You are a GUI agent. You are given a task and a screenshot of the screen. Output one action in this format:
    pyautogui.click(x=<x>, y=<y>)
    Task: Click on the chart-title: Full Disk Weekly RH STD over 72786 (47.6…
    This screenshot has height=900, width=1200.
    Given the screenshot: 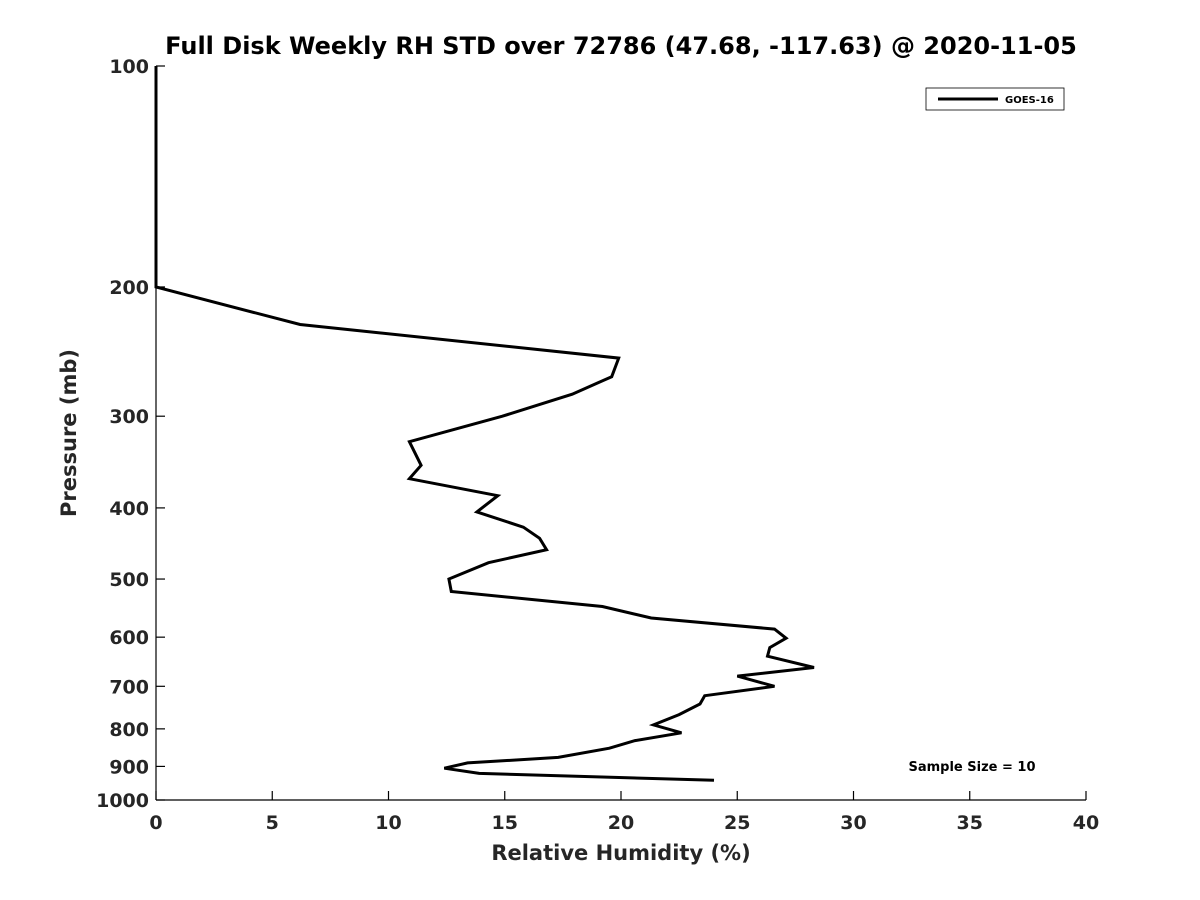 What is the action you would take?
    pyautogui.click(x=621, y=46)
    